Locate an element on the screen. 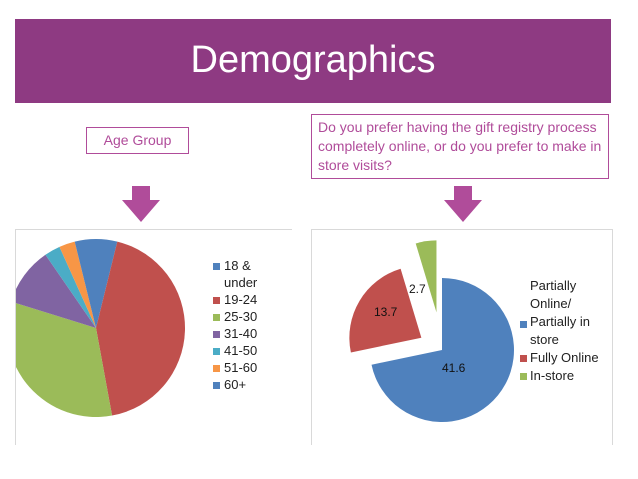 The width and height of the screenshot is (638, 479). pie-slice-18-under is located at coordinates (107, 283).